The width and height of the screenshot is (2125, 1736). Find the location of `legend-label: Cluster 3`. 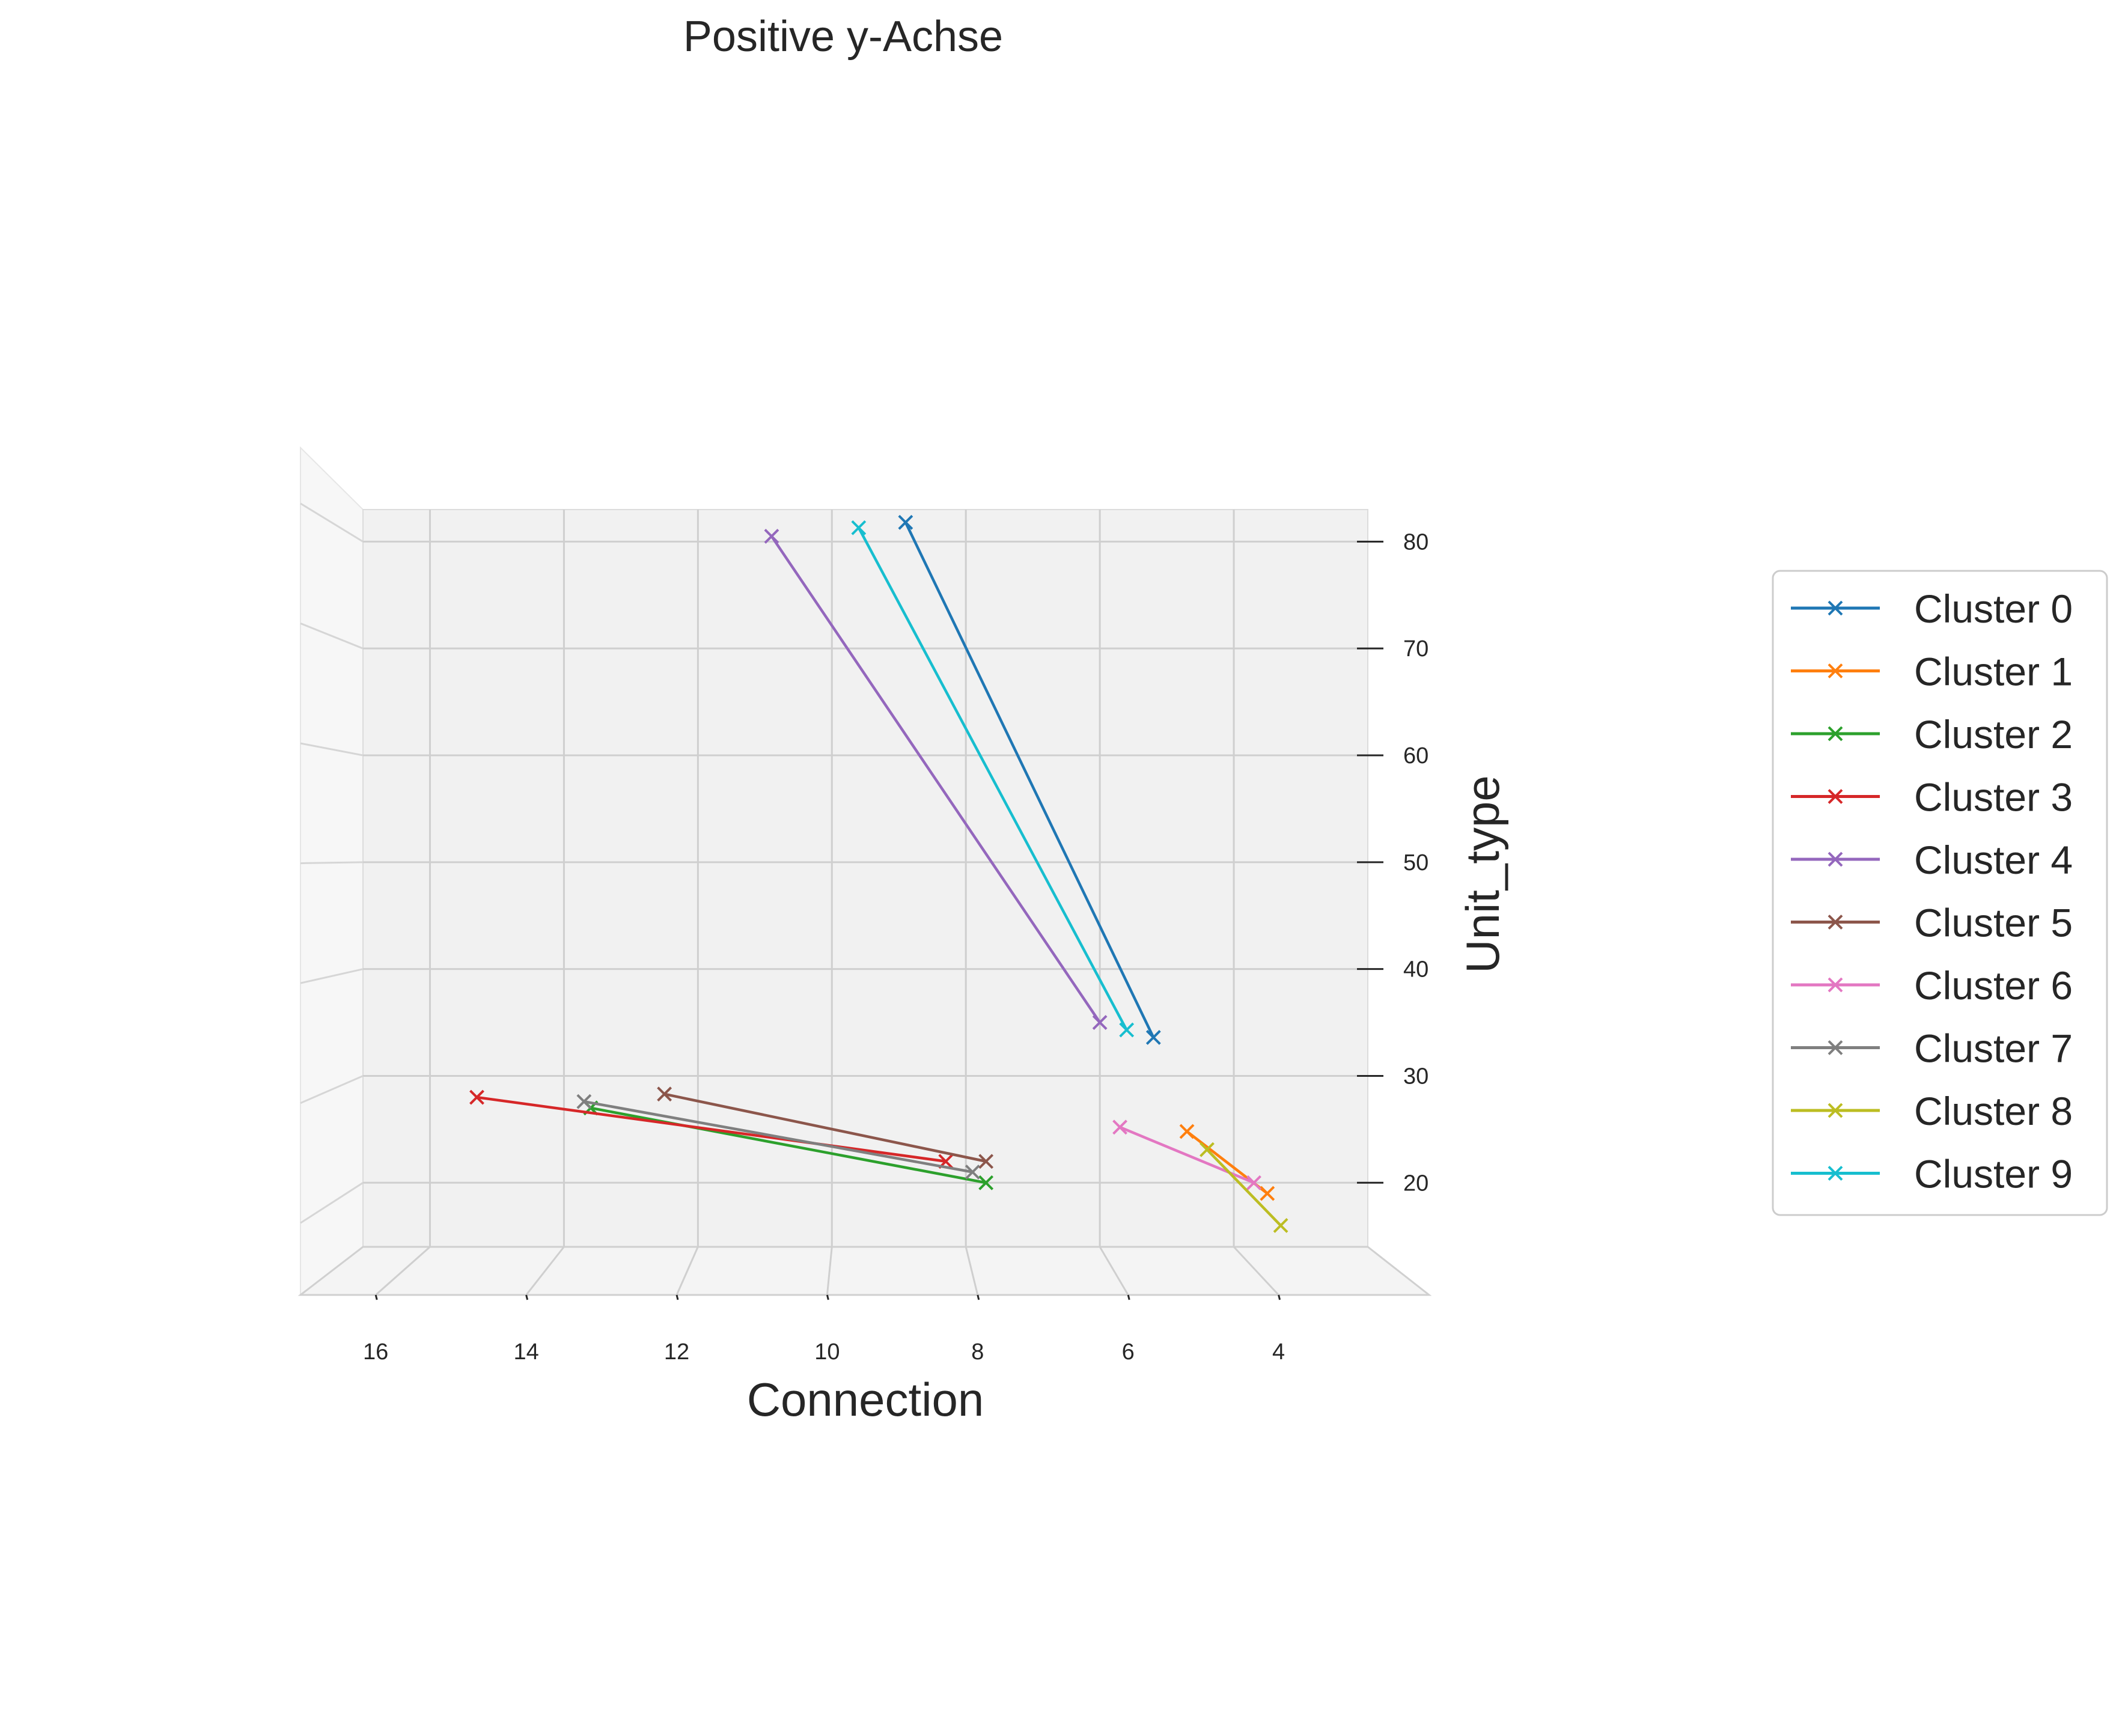

legend-label: Cluster 3 is located at coordinates (1993, 797).